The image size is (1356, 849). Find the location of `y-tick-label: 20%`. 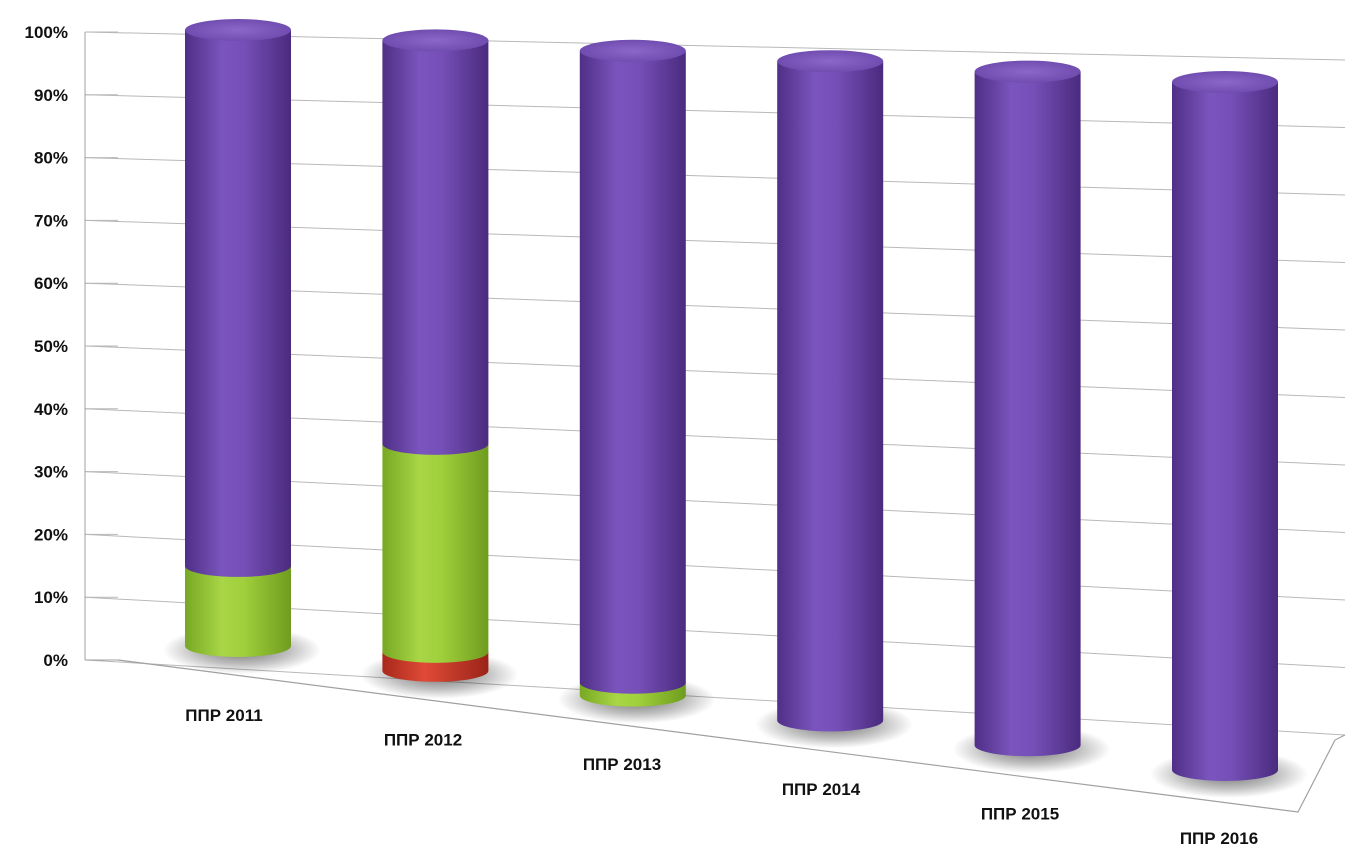

y-tick-label: 20% is located at coordinates (51, 534).